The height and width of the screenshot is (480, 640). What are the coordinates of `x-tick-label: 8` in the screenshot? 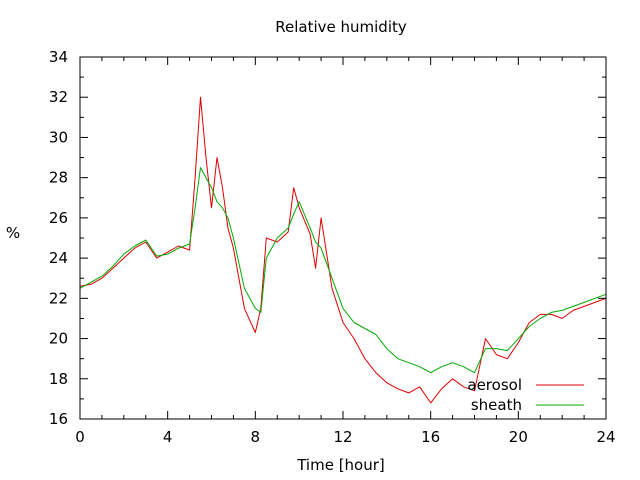 It's located at (256, 437).